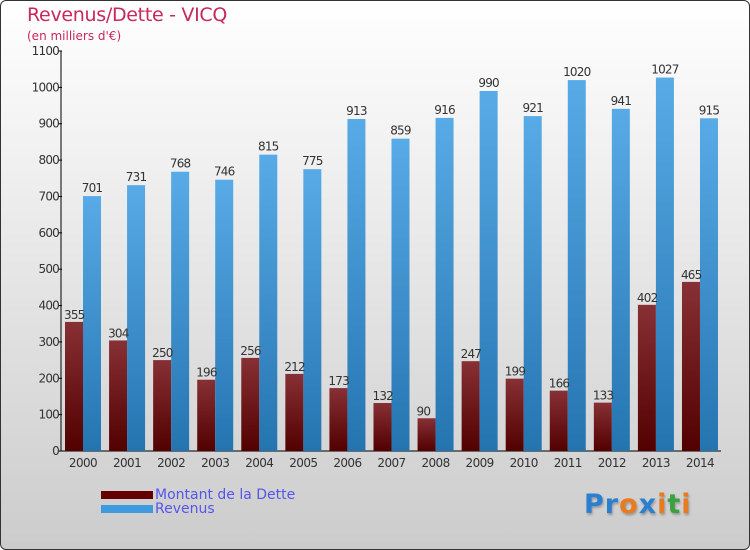 Image resolution: width=750 pixels, height=550 pixels. What do you see at coordinates (268, 147) in the screenshot?
I see `data-label-revenus: 815` at bounding box center [268, 147].